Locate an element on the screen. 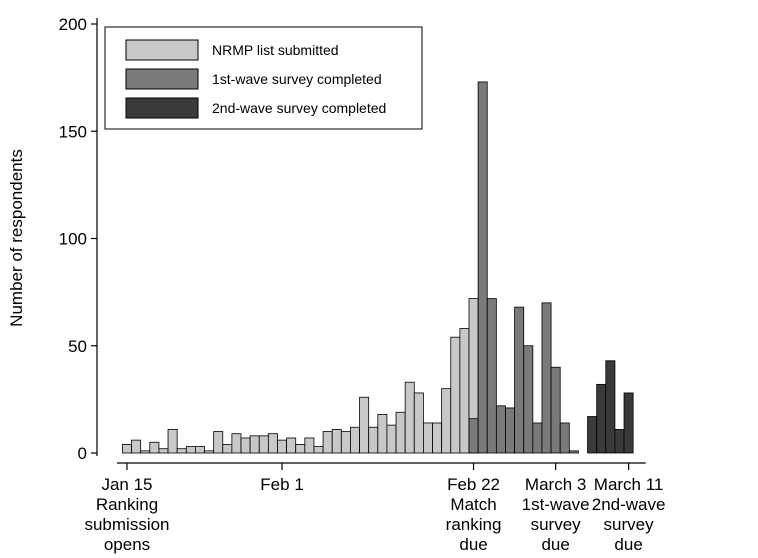 The image size is (758, 558). y-tick-label: 200 is located at coordinates (73, 24).